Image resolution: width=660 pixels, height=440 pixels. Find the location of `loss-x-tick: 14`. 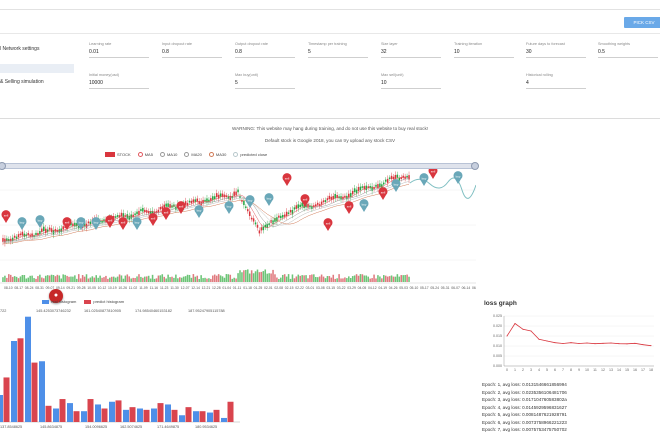

loss-x-tick: 14 is located at coordinates (619, 370).